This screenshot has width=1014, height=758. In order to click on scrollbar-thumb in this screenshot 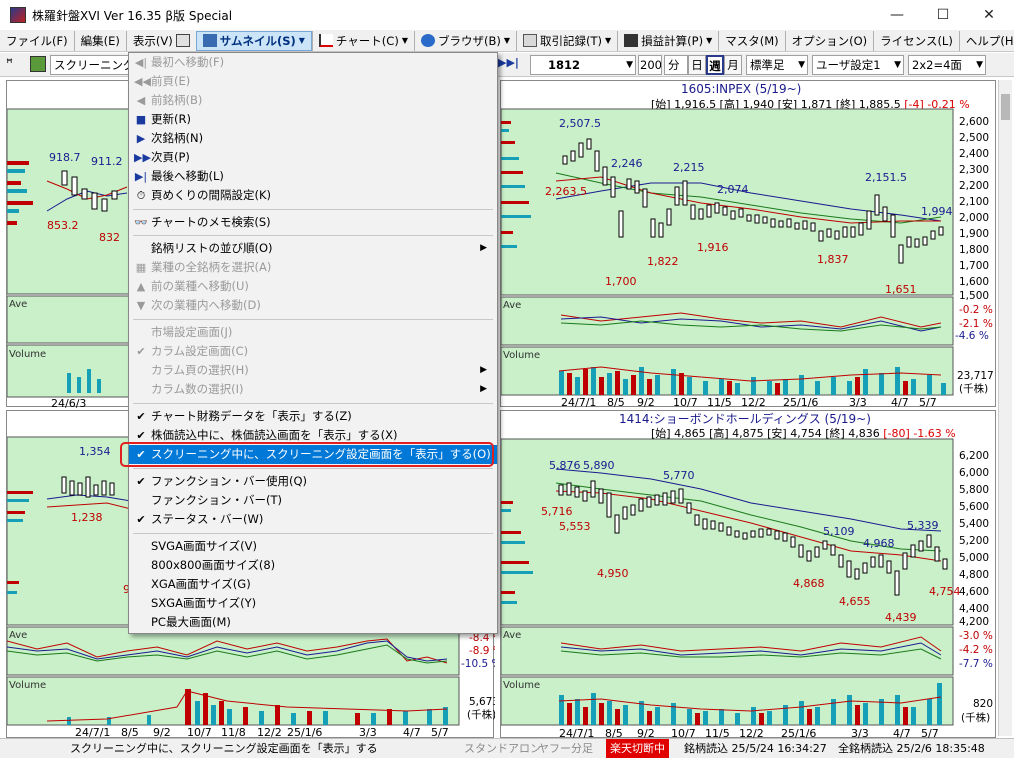, I will do `click(1005, 107)`.